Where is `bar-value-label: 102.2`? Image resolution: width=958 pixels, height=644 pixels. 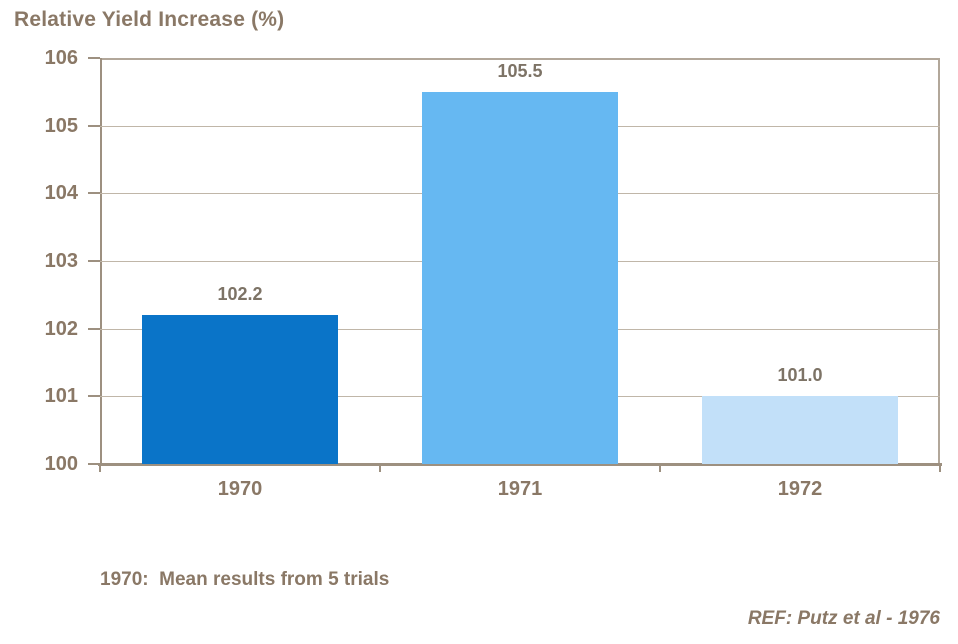 bar-value-label: 102.2 is located at coordinates (240, 294).